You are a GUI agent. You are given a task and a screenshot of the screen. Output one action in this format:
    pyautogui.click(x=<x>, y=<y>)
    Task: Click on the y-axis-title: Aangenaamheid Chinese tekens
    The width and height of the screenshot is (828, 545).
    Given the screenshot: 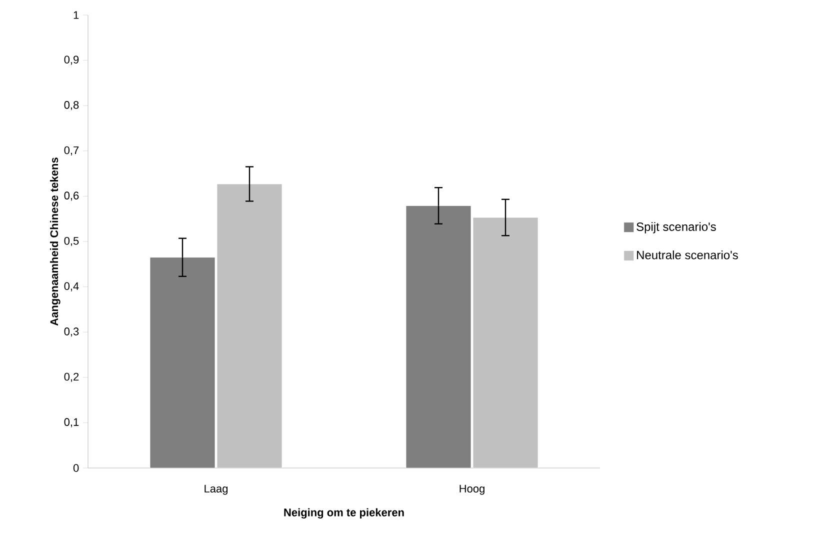 What is the action you would take?
    pyautogui.click(x=55, y=242)
    